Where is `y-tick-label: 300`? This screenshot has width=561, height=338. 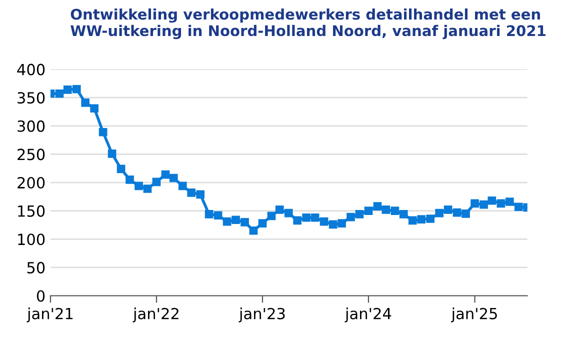
y-tick-label: 300 is located at coordinates (31, 126).